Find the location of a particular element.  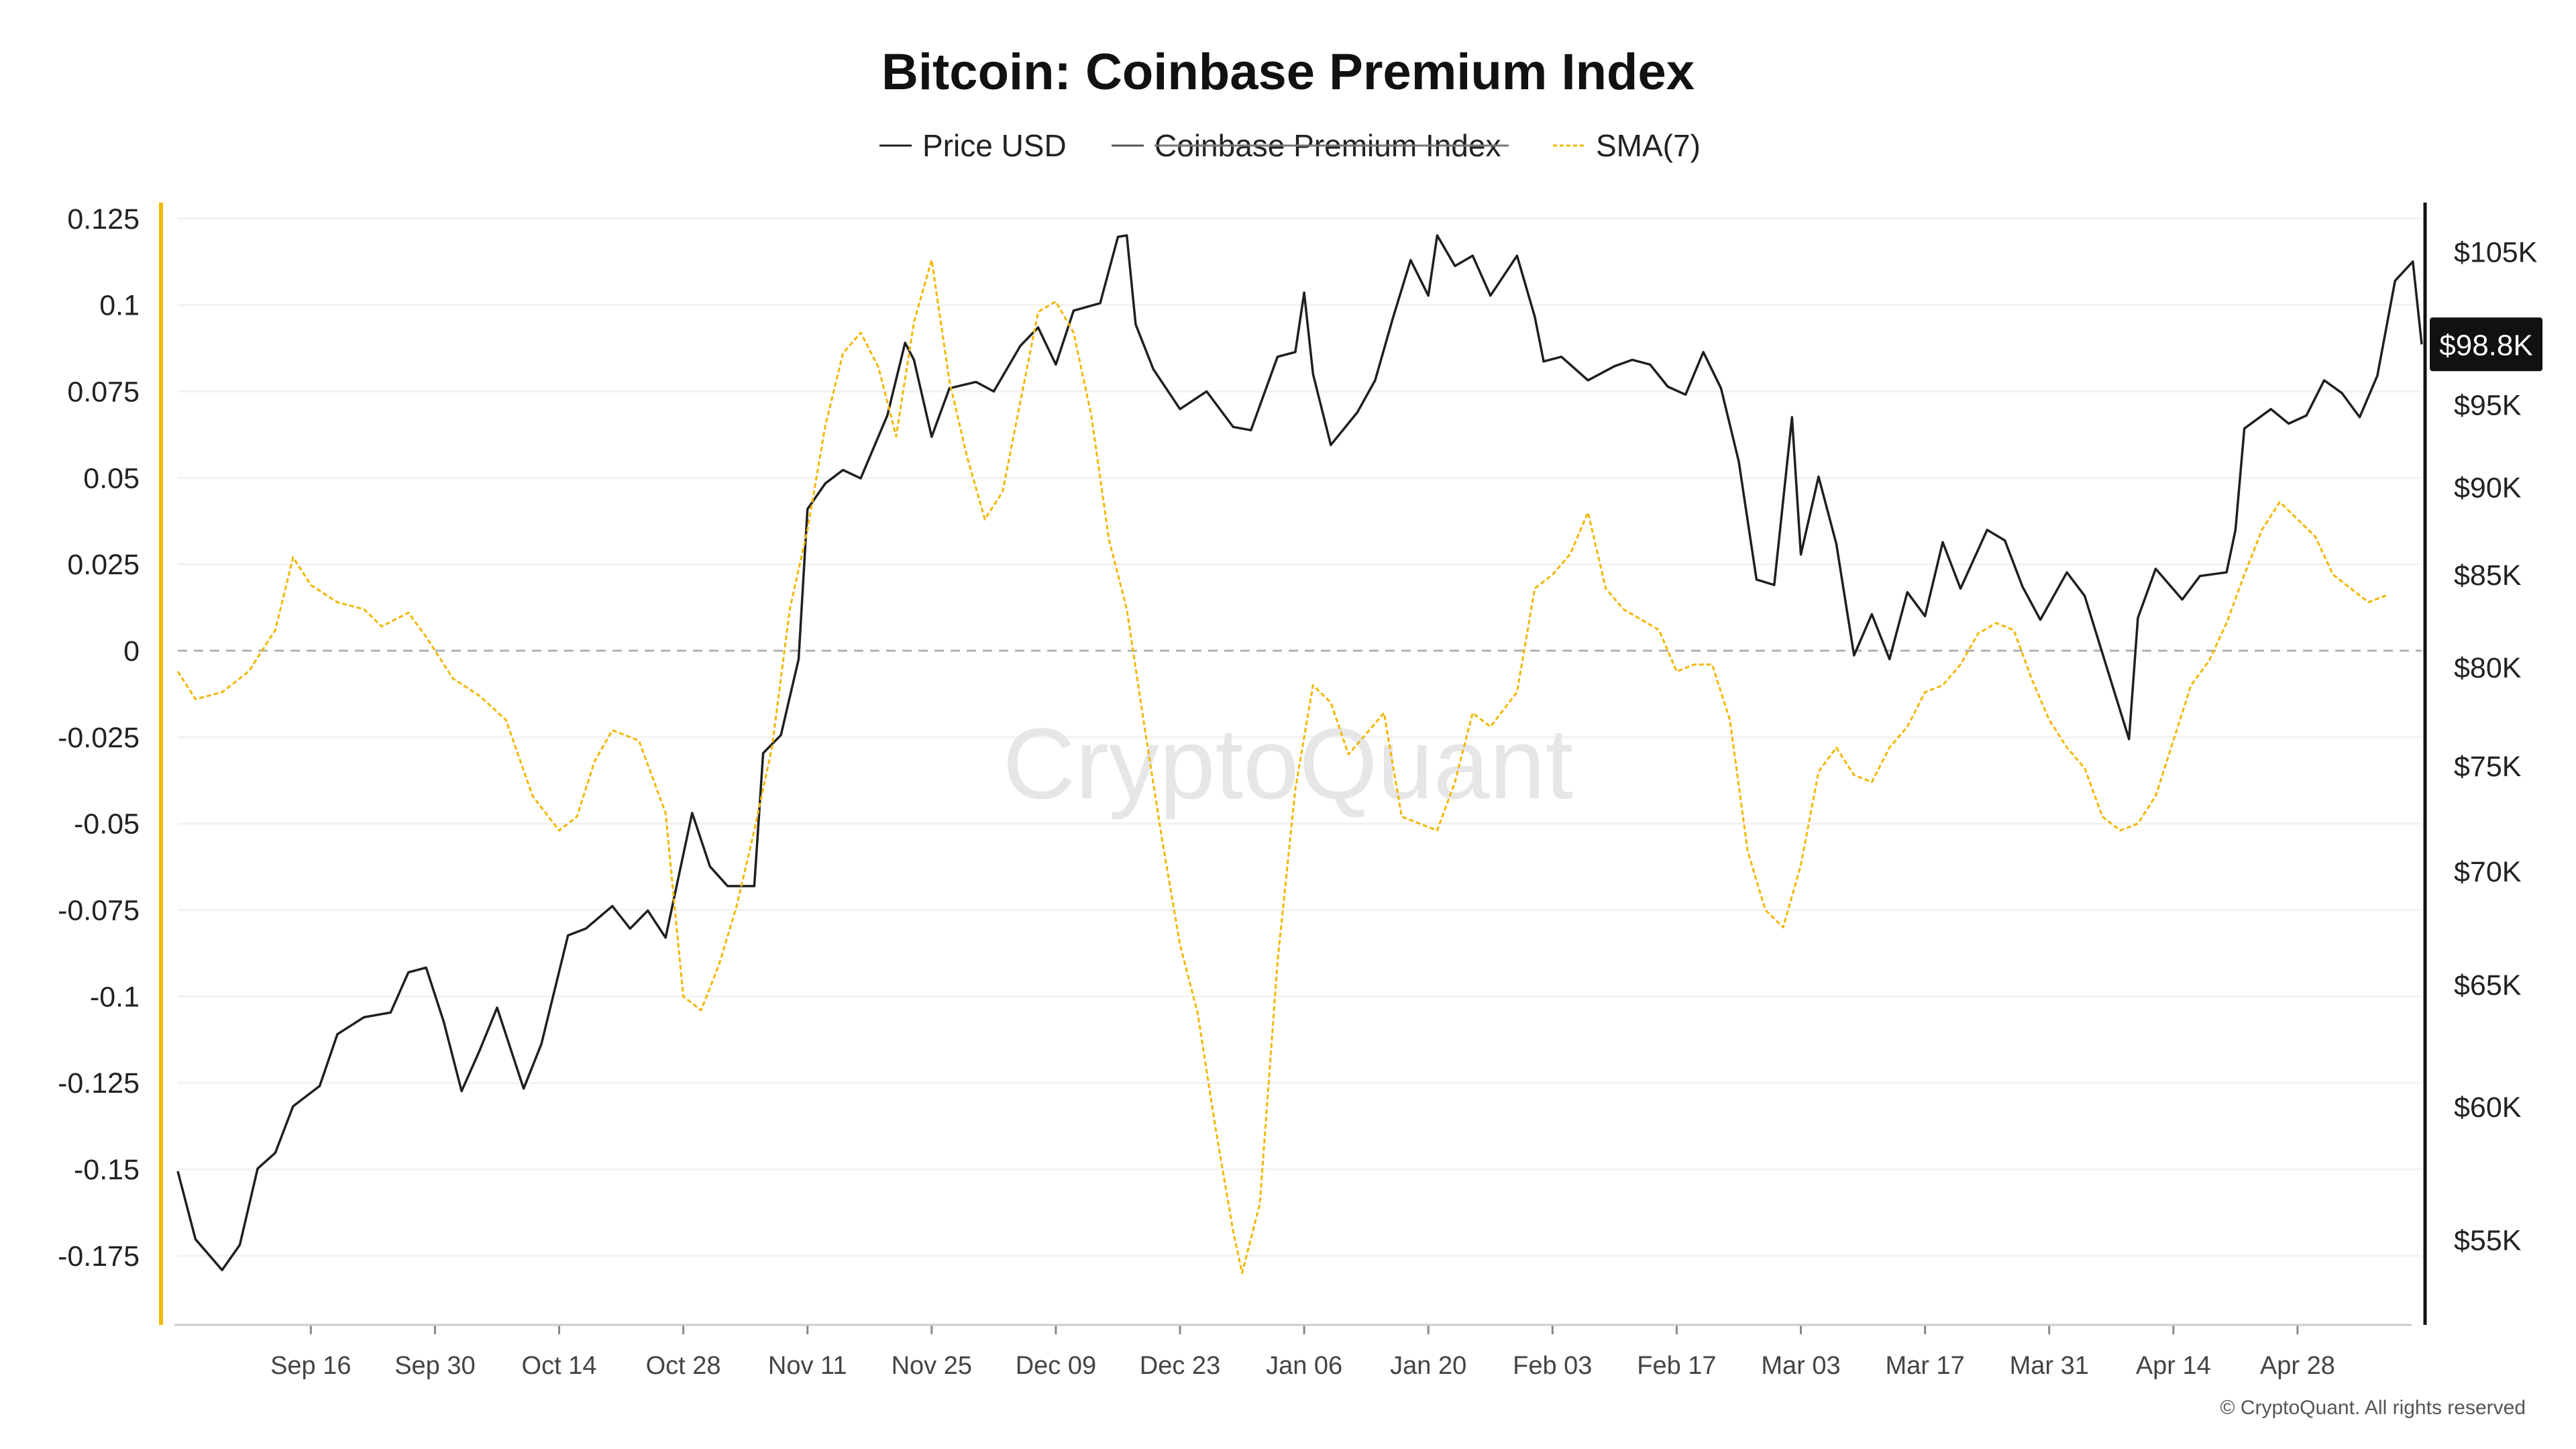

legend-label: SMA(7) is located at coordinates (1648, 145).